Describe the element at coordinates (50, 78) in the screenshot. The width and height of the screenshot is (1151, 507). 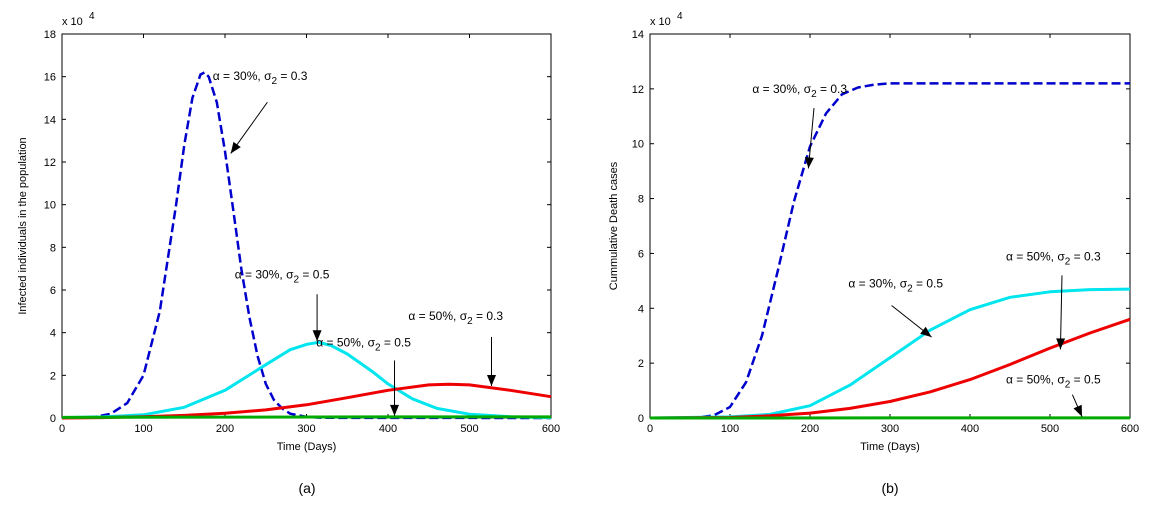
I see `y-tick-label: 16` at that location.